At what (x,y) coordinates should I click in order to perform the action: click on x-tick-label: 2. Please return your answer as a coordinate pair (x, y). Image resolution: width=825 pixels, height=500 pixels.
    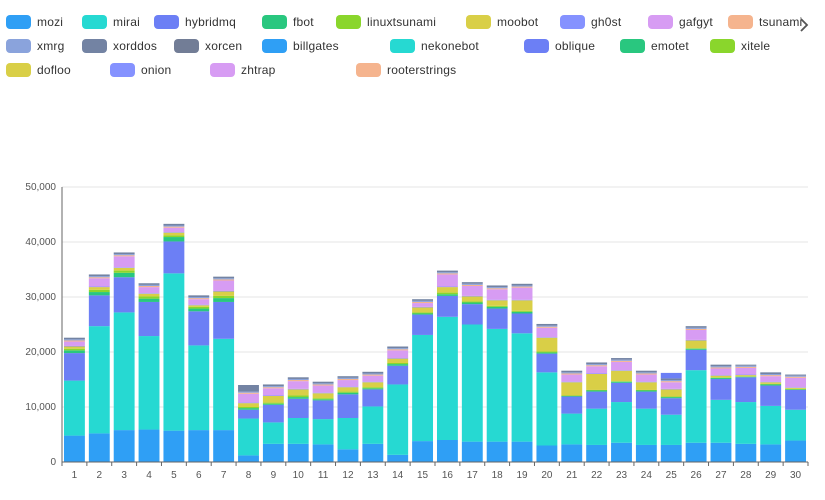
    Looking at the image, I should click on (100, 475).